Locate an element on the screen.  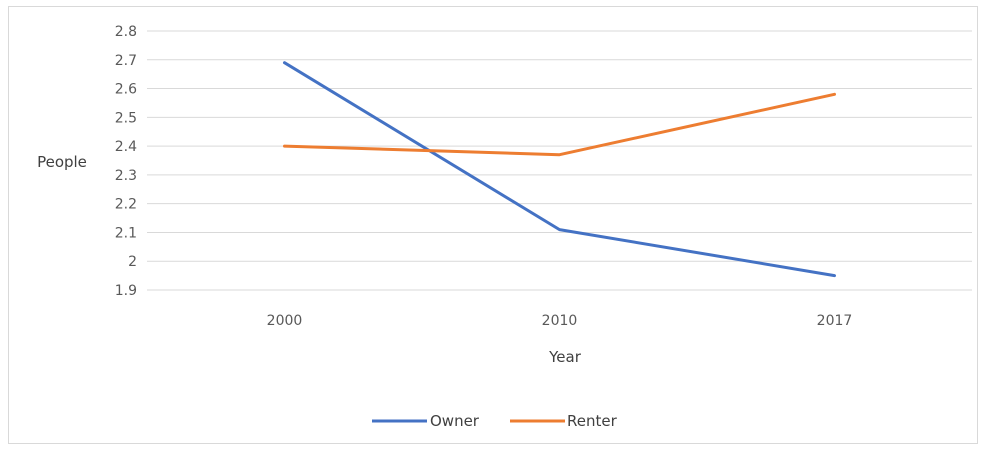
y-tick-label: 2.5 is located at coordinates (126, 118).